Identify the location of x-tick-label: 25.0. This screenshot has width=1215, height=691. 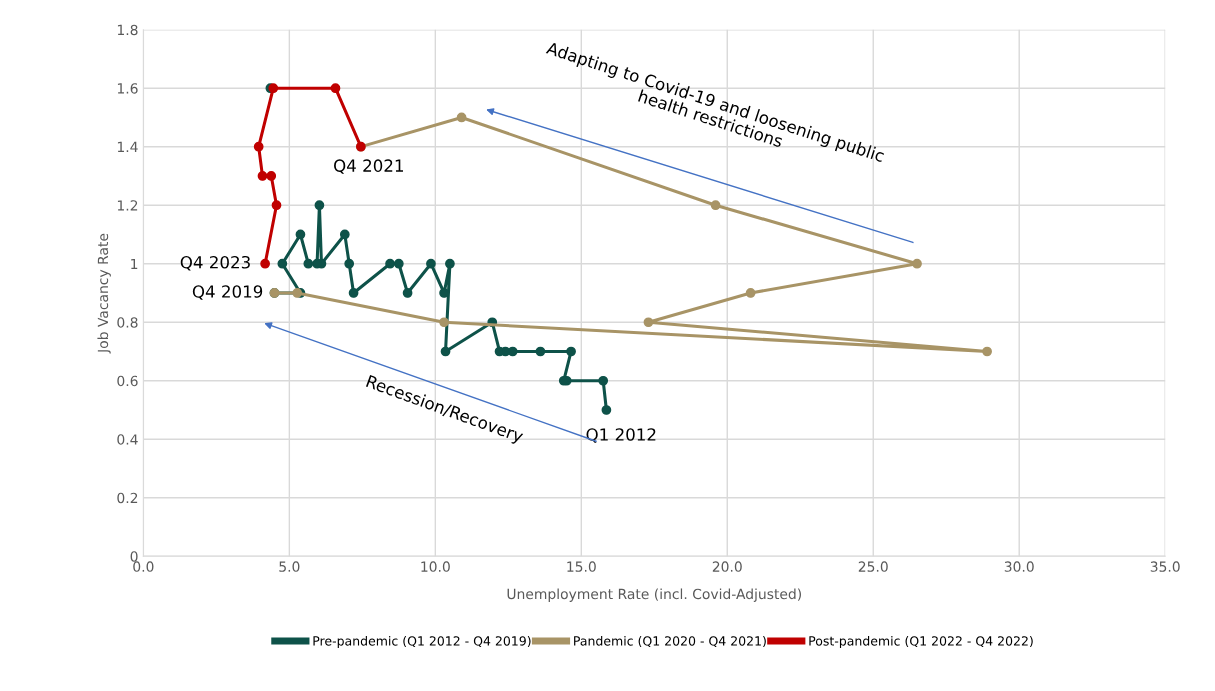
(873, 566).